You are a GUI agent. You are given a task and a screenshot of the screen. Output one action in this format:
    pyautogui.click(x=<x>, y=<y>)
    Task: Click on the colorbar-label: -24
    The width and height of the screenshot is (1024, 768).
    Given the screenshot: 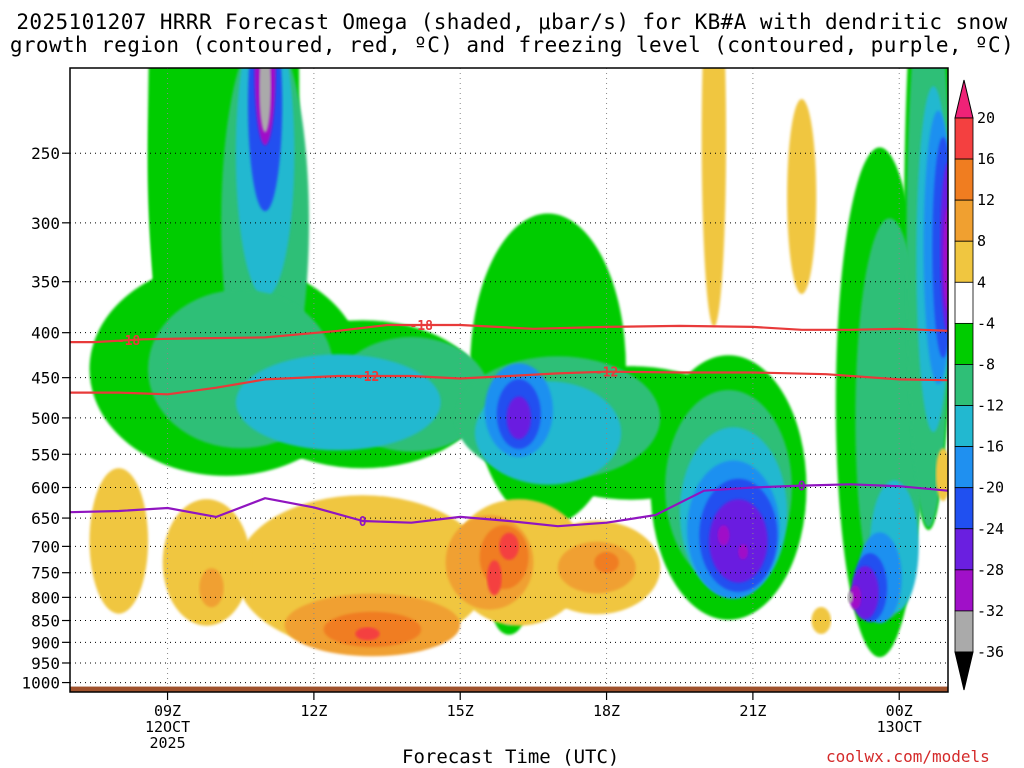 What is the action you would take?
    pyautogui.click(x=990, y=529)
    